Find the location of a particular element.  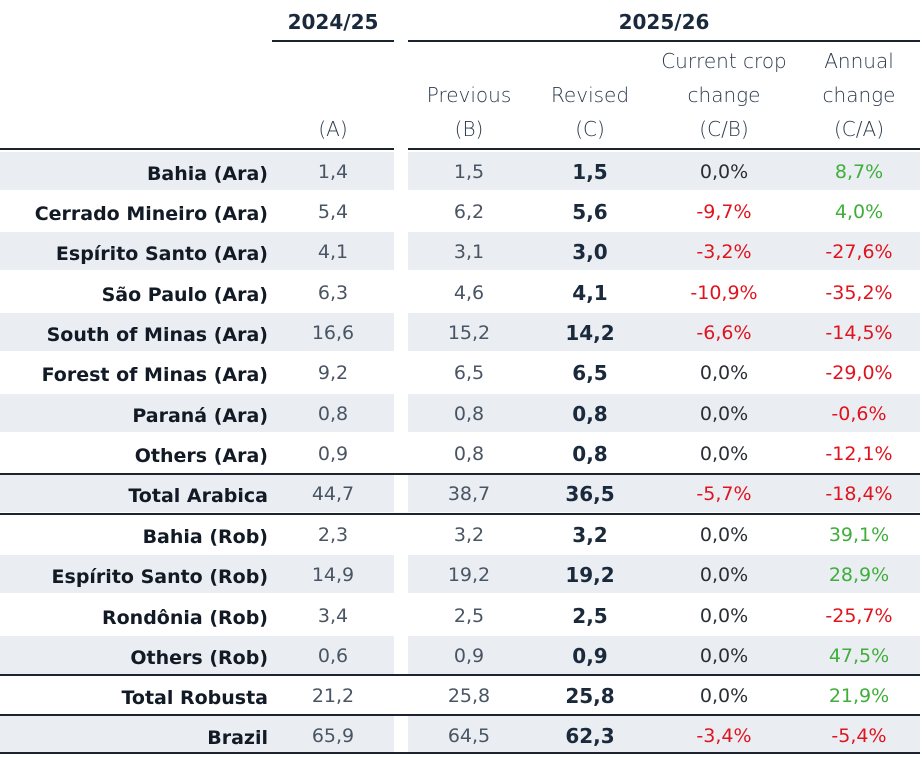

cell-c: 5,6 is located at coordinates (590, 212).